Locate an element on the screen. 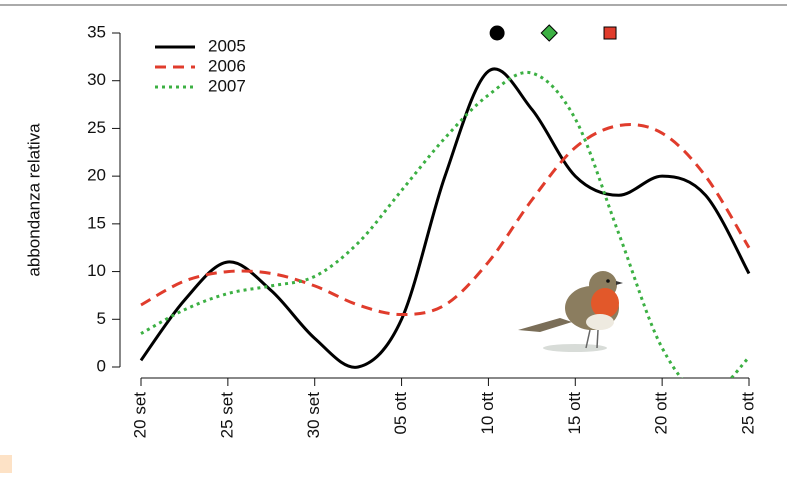 This screenshot has height=484, width=787. x-tick-label: 20 set is located at coordinates (139, 415).